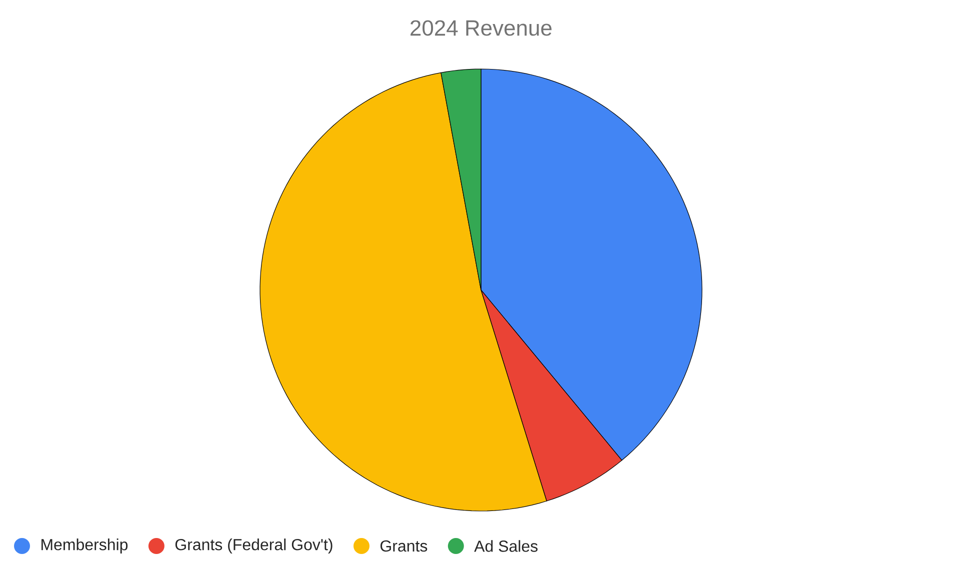 This screenshot has width=954, height=561. I want to click on legend-label: Membership, so click(85, 546).